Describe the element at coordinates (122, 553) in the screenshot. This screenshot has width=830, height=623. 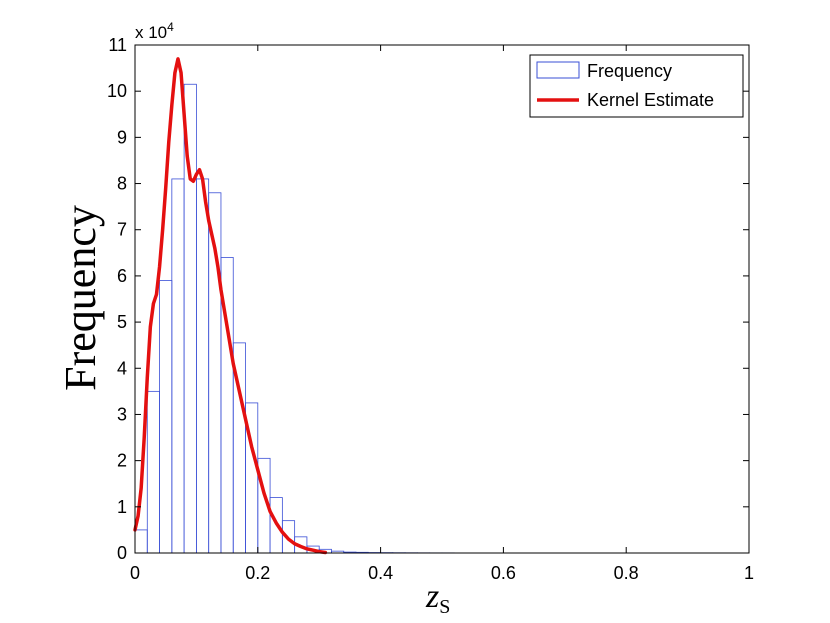
I see `y-tick-label: 0` at that location.